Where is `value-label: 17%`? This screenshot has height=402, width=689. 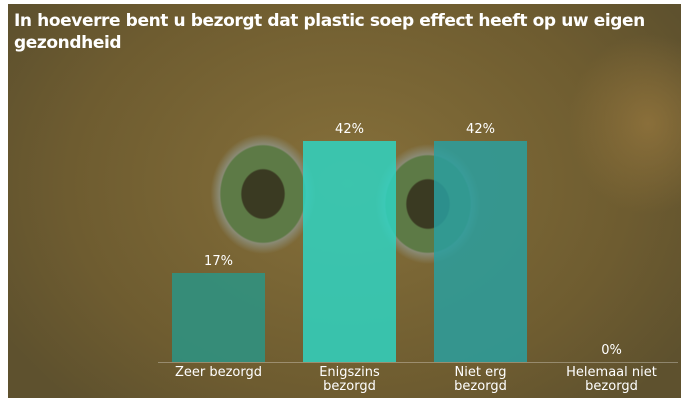 value-label: 17% is located at coordinates (218, 261).